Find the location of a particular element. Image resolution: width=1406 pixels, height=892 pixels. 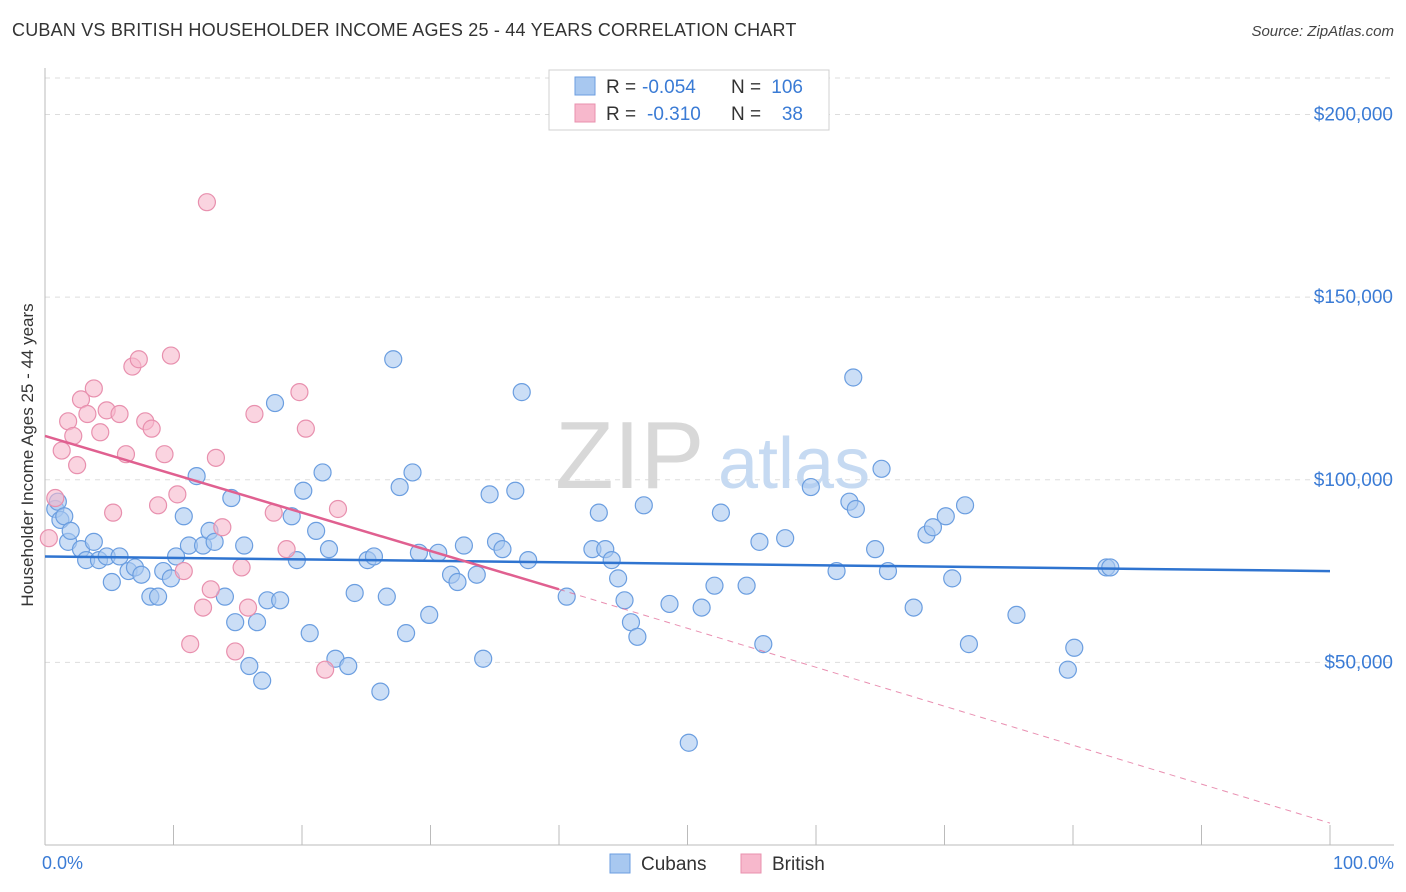

x-tick-label-start: 0.0% is located at coordinates (62, 863).